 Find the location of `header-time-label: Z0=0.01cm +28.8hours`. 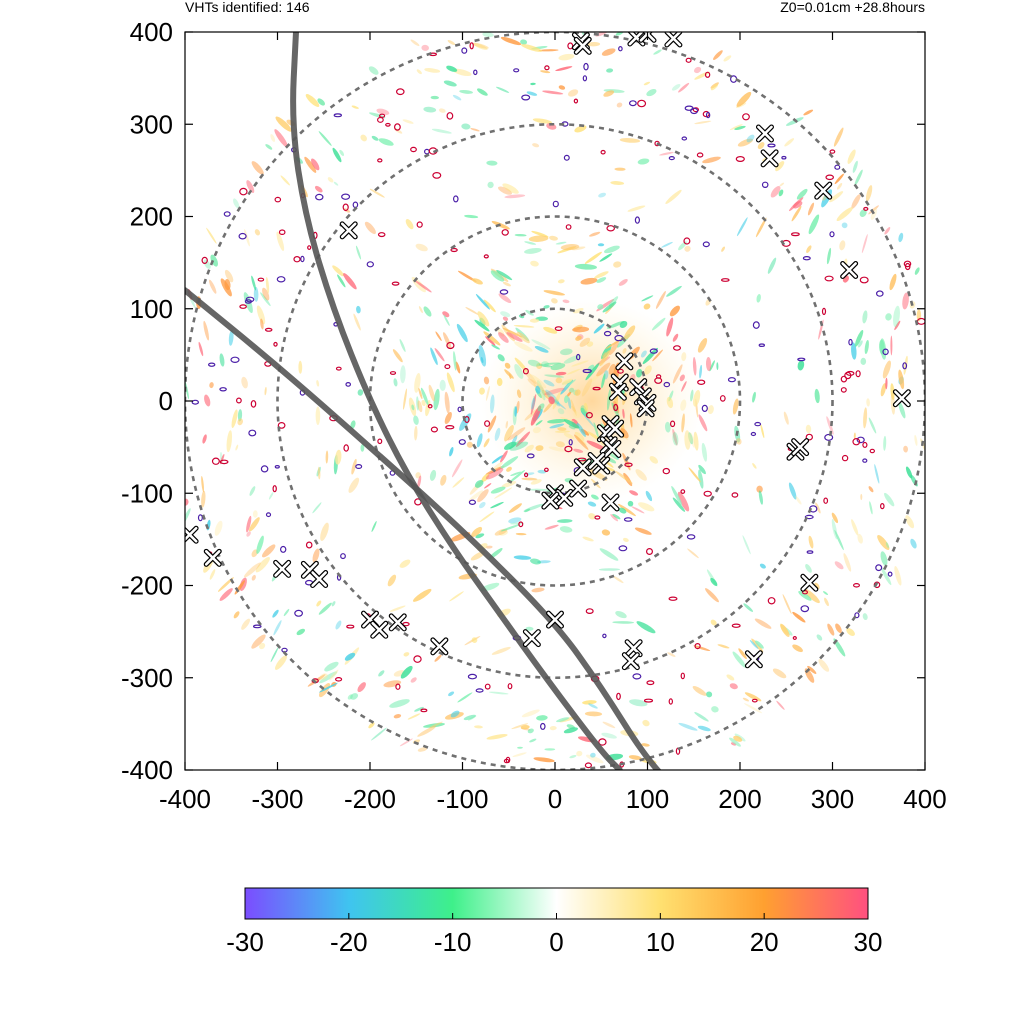

header-time-label: Z0=0.01cm +28.8hours is located at coordinates (852, 7).